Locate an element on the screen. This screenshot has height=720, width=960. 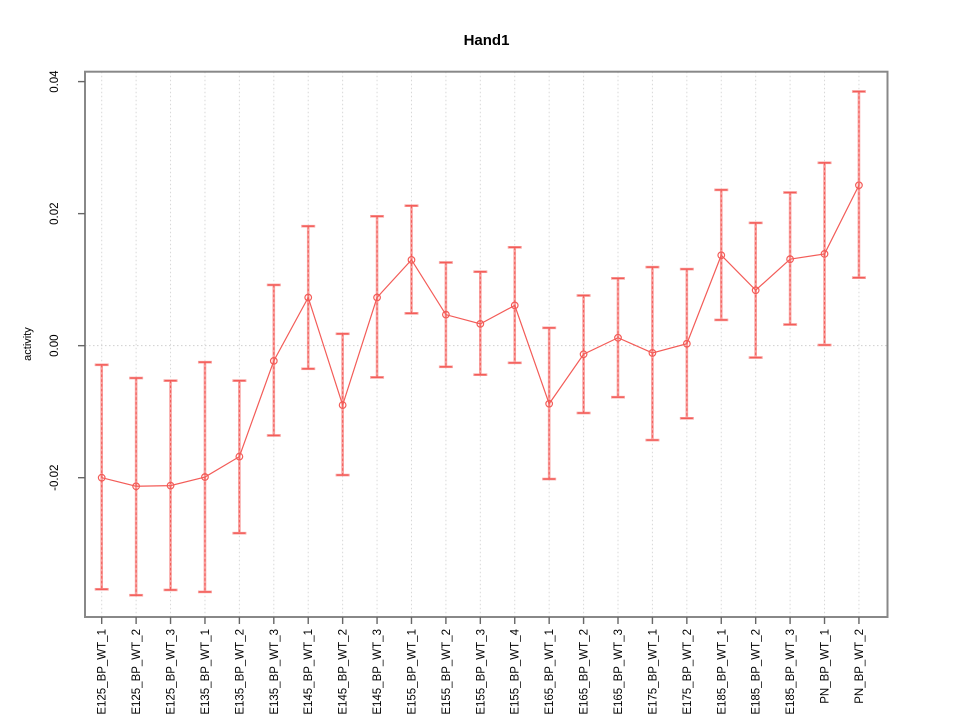
x-tick-label: E125_BP_WT_1 is located at coordinates (103, 672).